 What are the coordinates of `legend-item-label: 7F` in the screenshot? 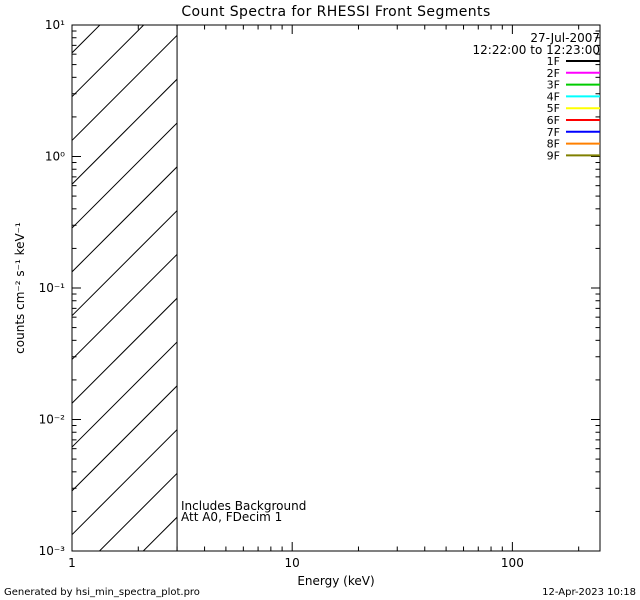 It's located at (553, 132).